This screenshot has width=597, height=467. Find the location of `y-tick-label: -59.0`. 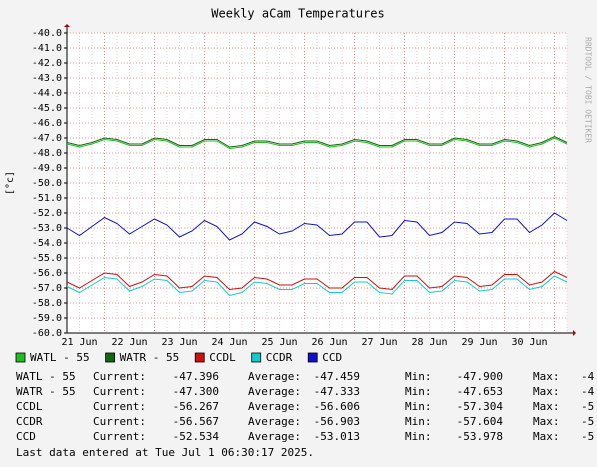

y-tick-label: -59.0 is located at coordinates (47, 318).